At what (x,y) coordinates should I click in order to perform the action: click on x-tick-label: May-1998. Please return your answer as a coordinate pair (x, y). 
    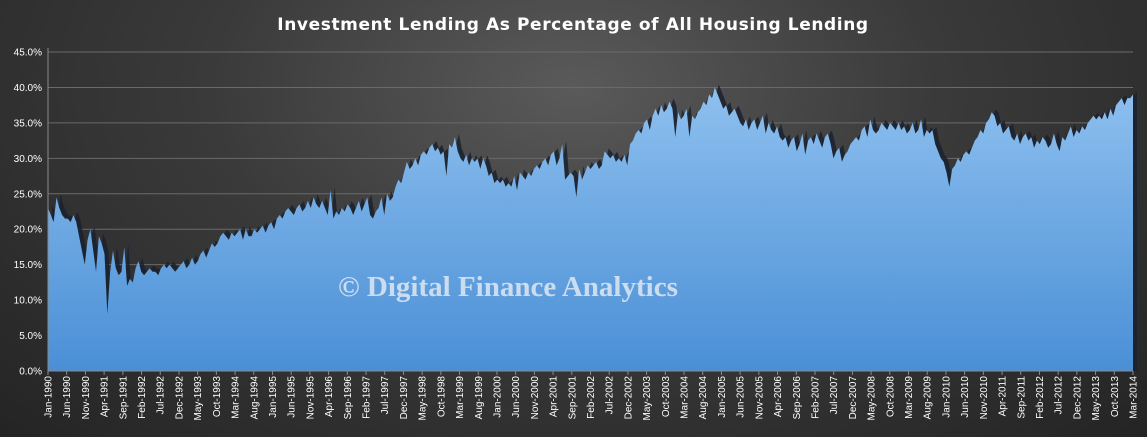
    Looking at the image, I should click on (423, 398).